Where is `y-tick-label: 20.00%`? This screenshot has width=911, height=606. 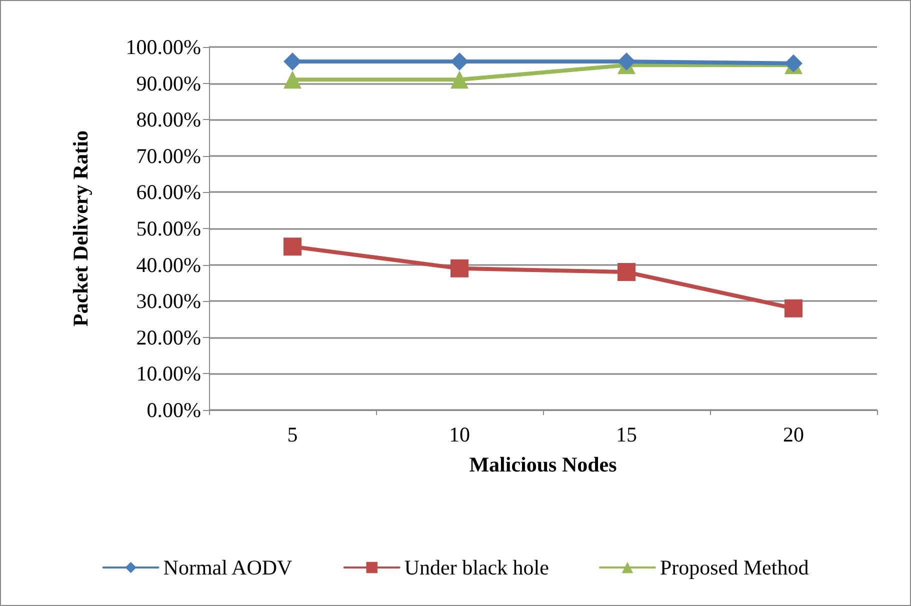
y-tick-label: 20.00% is located at coordinates (168, 337).